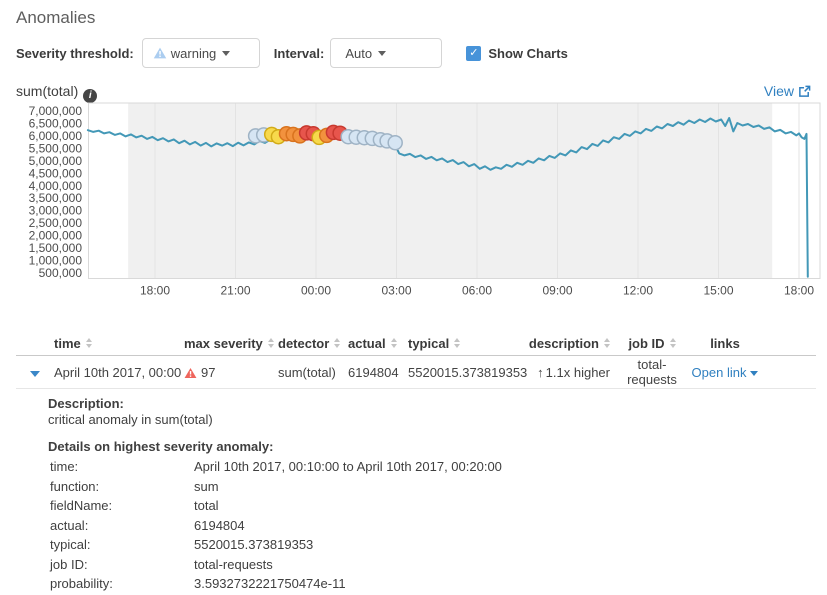 Image resolution: width=827 pixels, height=595 pixels. I want to click on svg-text: 2,500,000, so click(56, 223).